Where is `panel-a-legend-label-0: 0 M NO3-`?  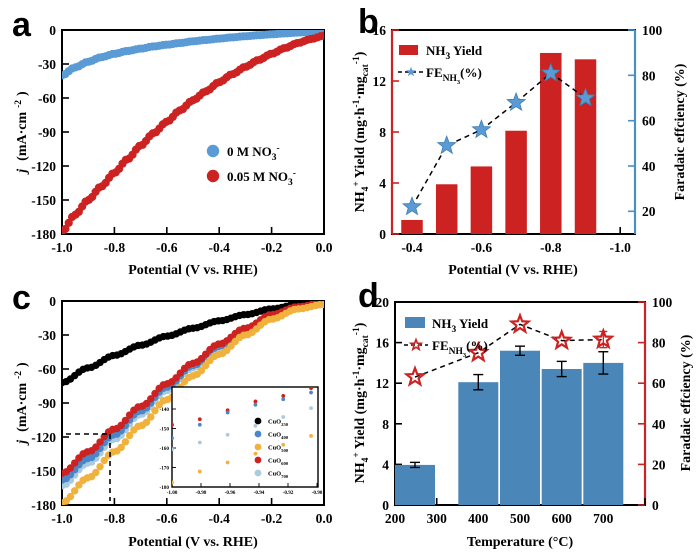
panel-a-legend-label-0: 0 M NO3- is located at coordinates (253, 153).